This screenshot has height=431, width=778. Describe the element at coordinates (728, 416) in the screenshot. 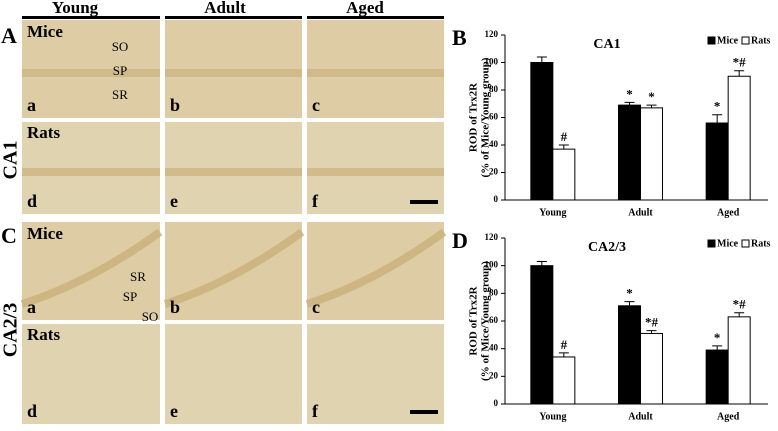

I see `x-tick-label: Aged` at that location.